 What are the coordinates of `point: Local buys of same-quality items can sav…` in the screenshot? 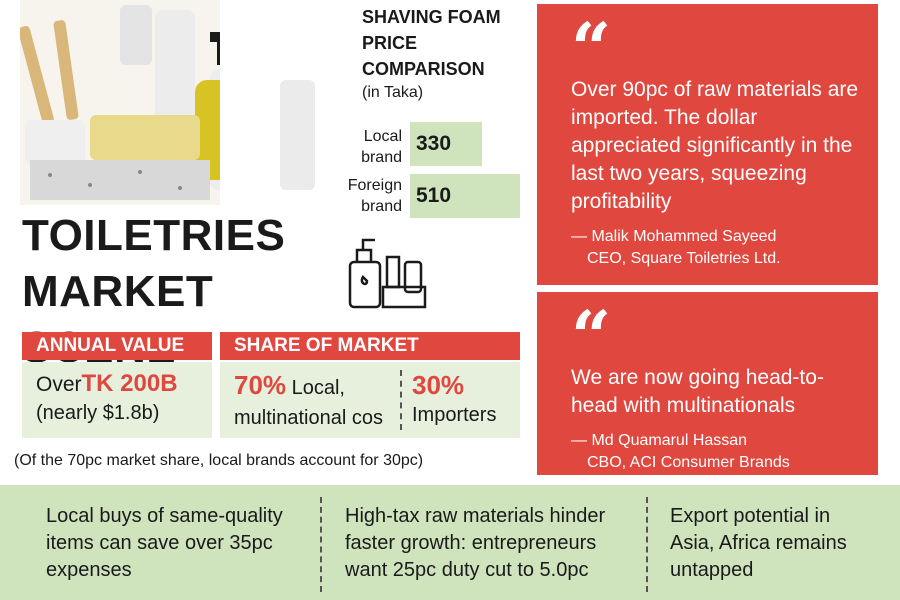 It's located at (164, 543).